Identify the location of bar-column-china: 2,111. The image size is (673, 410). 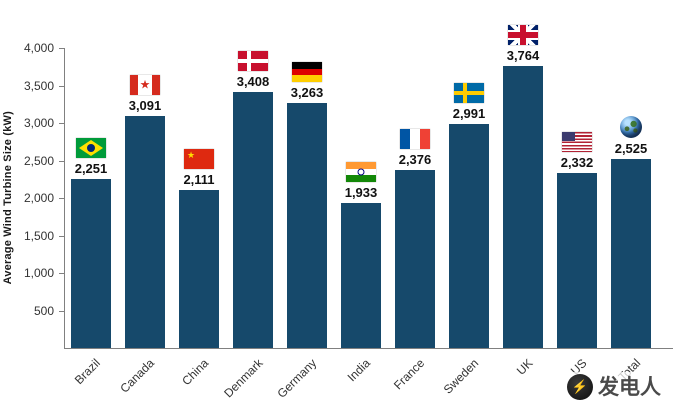
(199, 248).